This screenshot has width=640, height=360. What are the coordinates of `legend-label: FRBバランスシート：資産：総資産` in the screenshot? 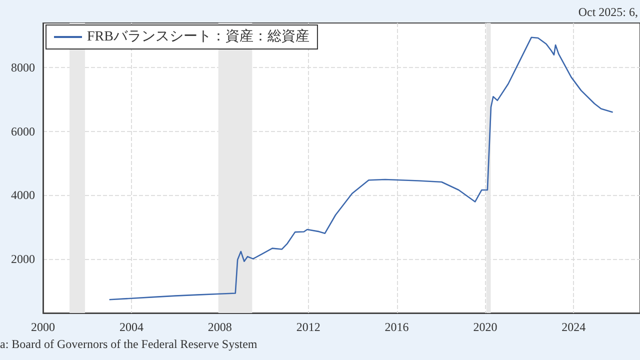 It's located at (198, 36).